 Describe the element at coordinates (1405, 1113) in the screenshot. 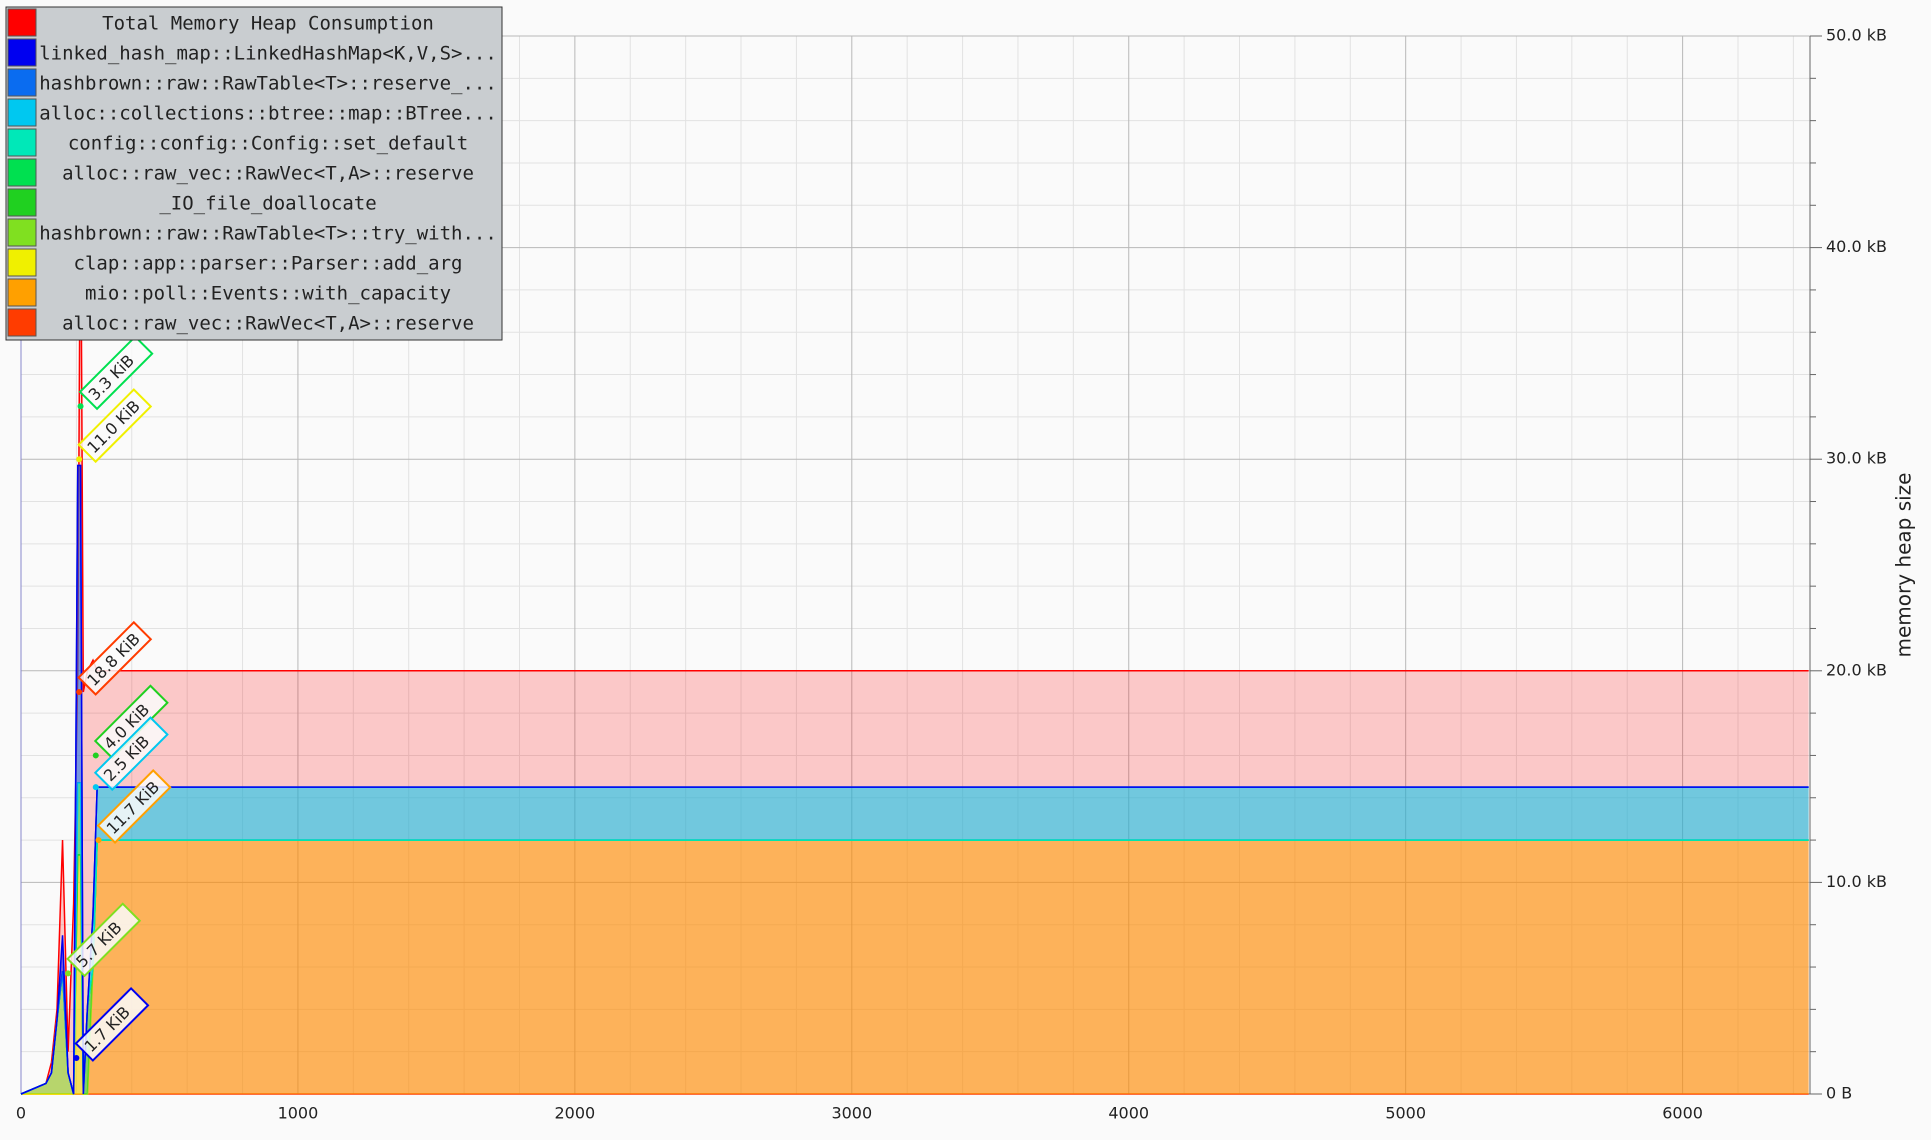

I see `x-tick-label: 5000` at that location.